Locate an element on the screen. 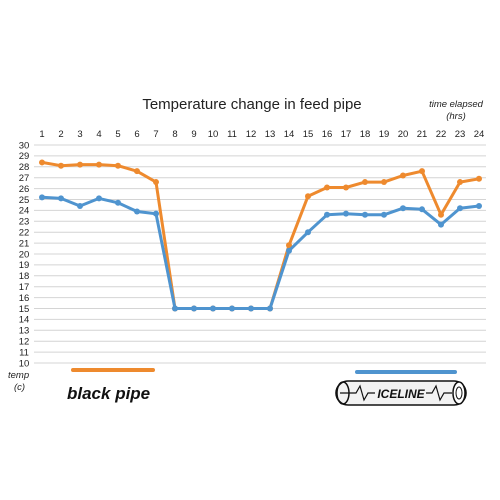 The image size is (500, 500). x-tick-label-15: 15 is located at coordinates (308, 134).